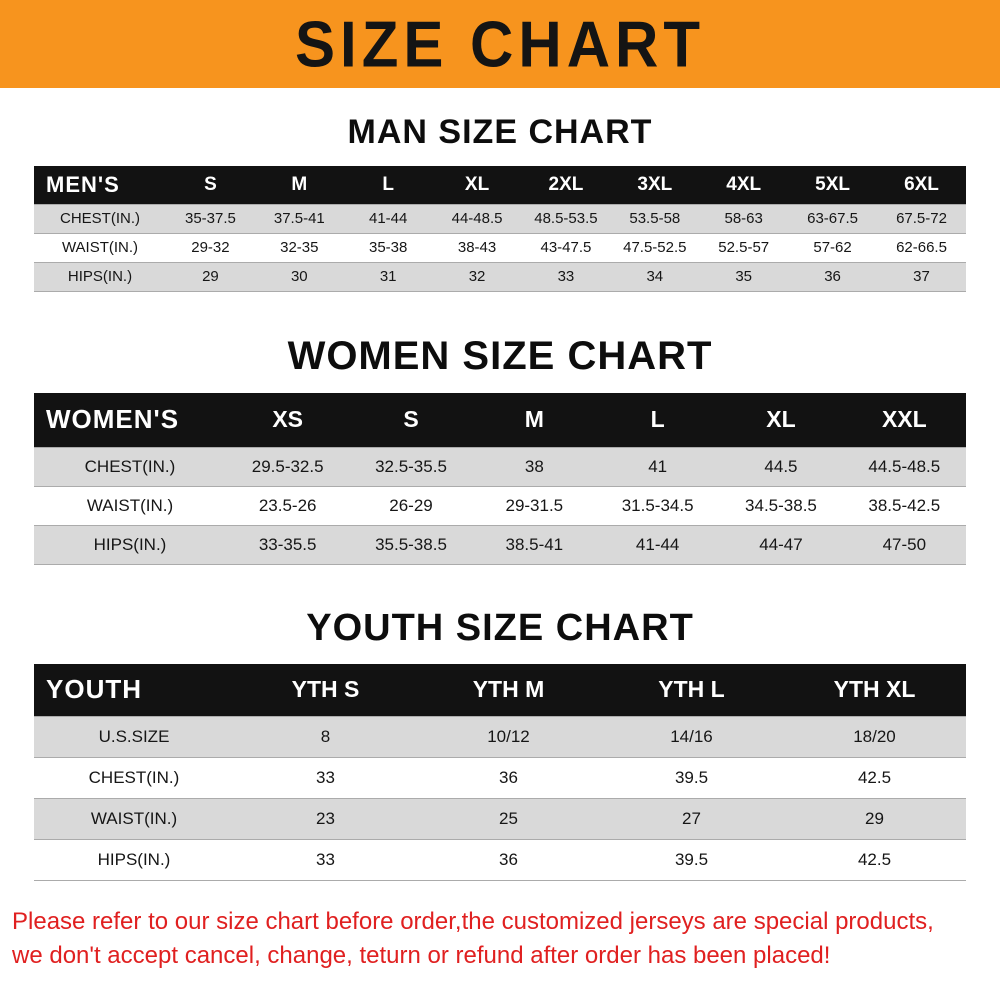  I want to click on banner-title: SIZE CHART, so click(500, 44).